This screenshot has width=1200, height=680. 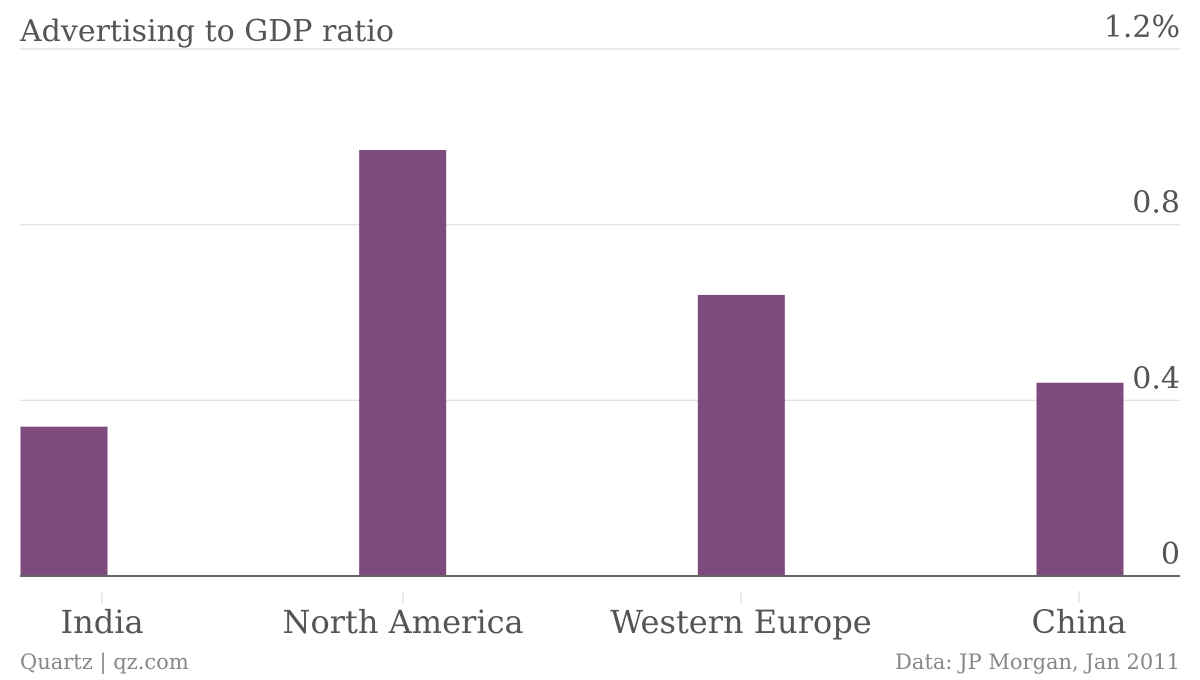 I want to click on y-tick-label: 1.2%, so click(x=1142, y=27).